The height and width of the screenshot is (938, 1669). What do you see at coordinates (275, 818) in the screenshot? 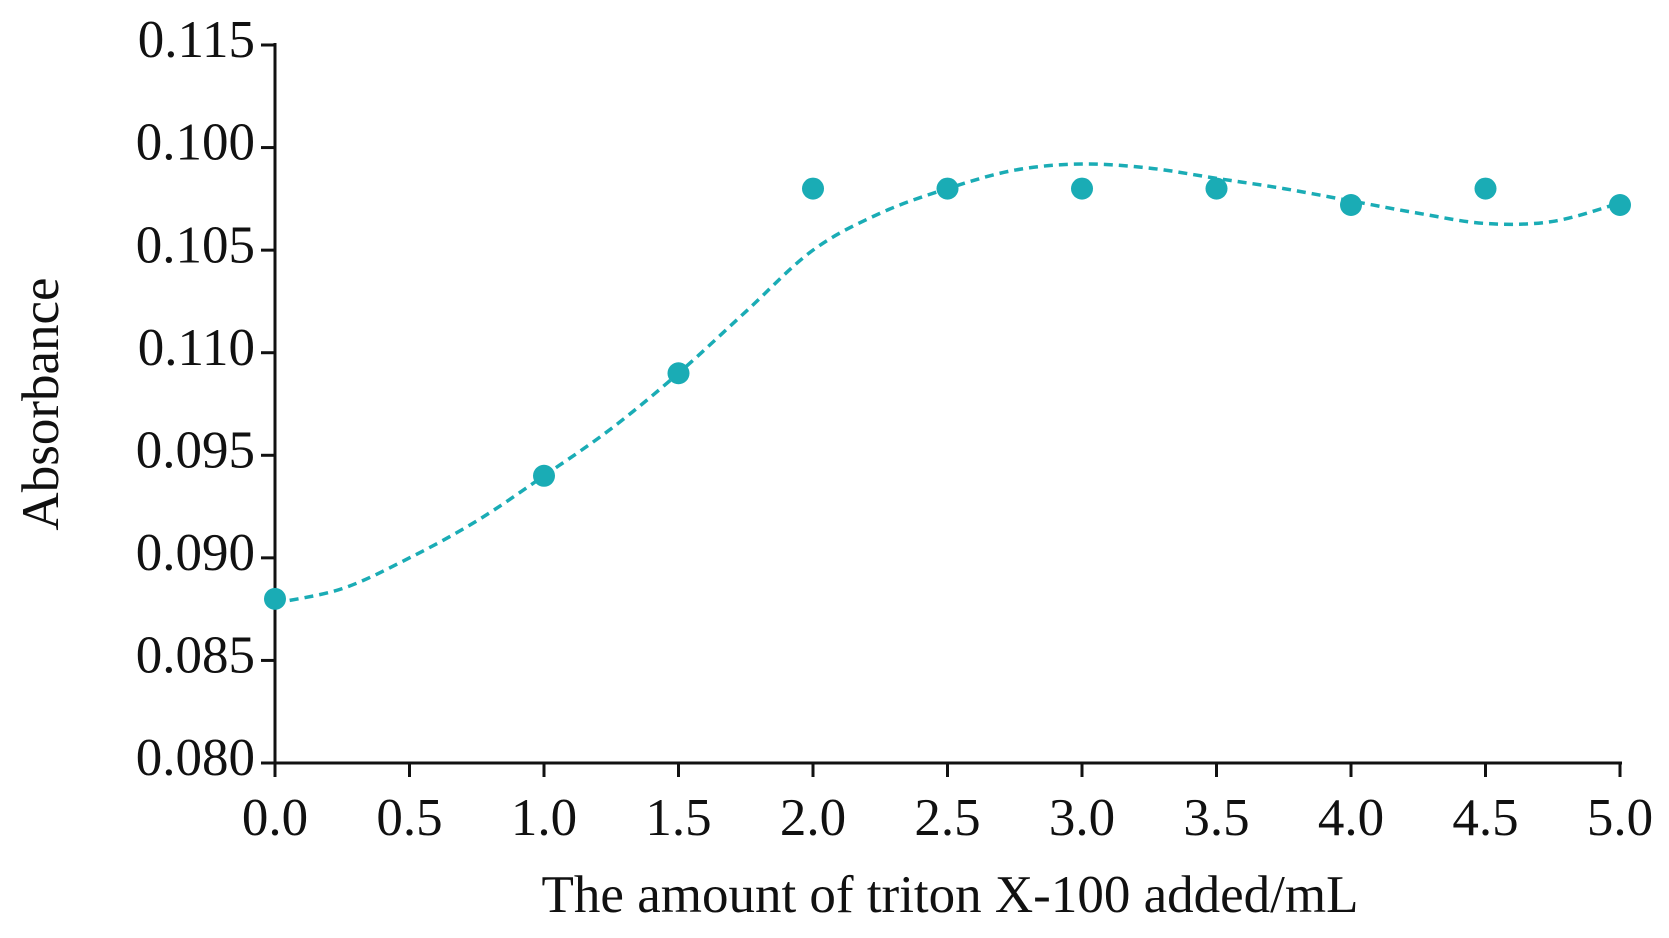
I see `x-tick-label: 0.0` at bounding box center [275, 818].